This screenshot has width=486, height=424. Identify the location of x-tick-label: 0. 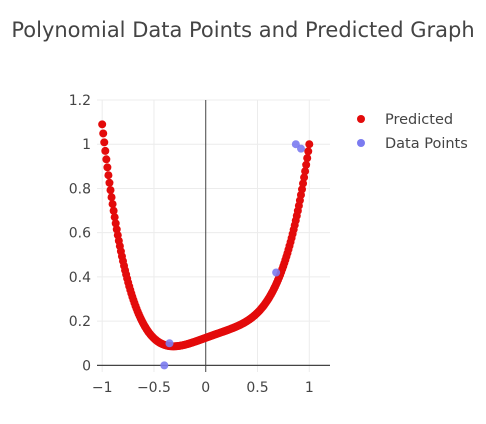
(205, 388).